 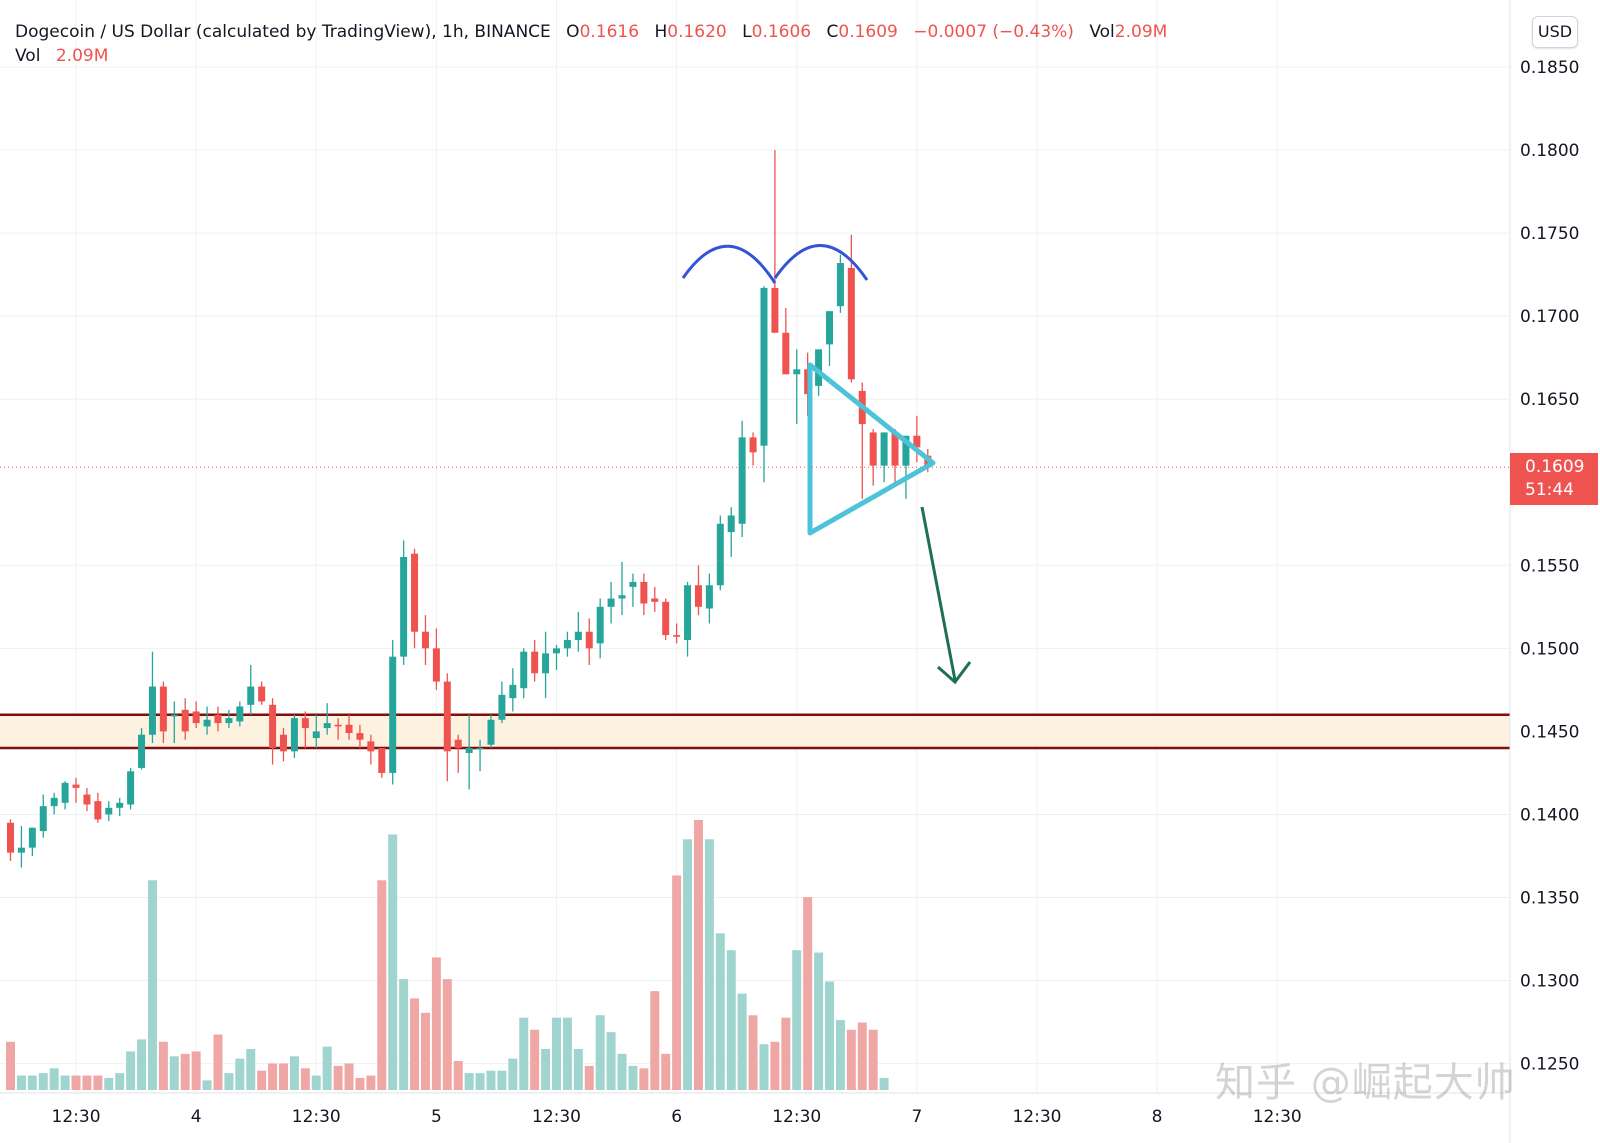 I want to click on volume-study-value: 2.09M, so click(x=82, y=56).